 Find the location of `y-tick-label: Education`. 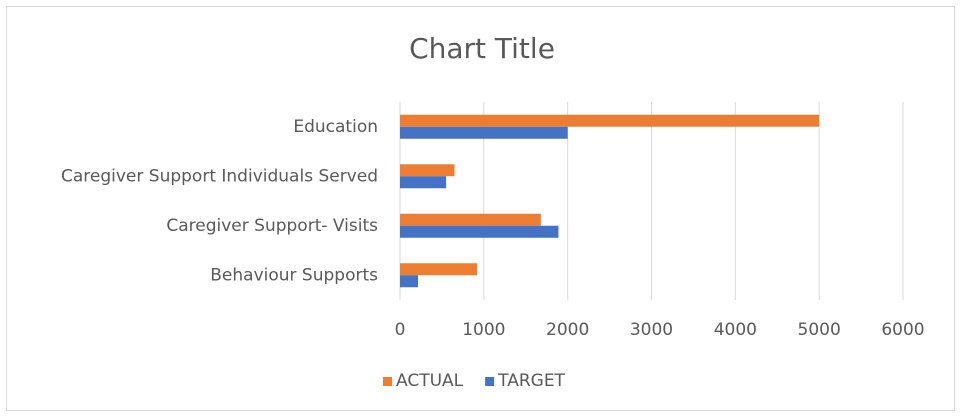

y-tick-label: Education is located at coordinates (335, 127).